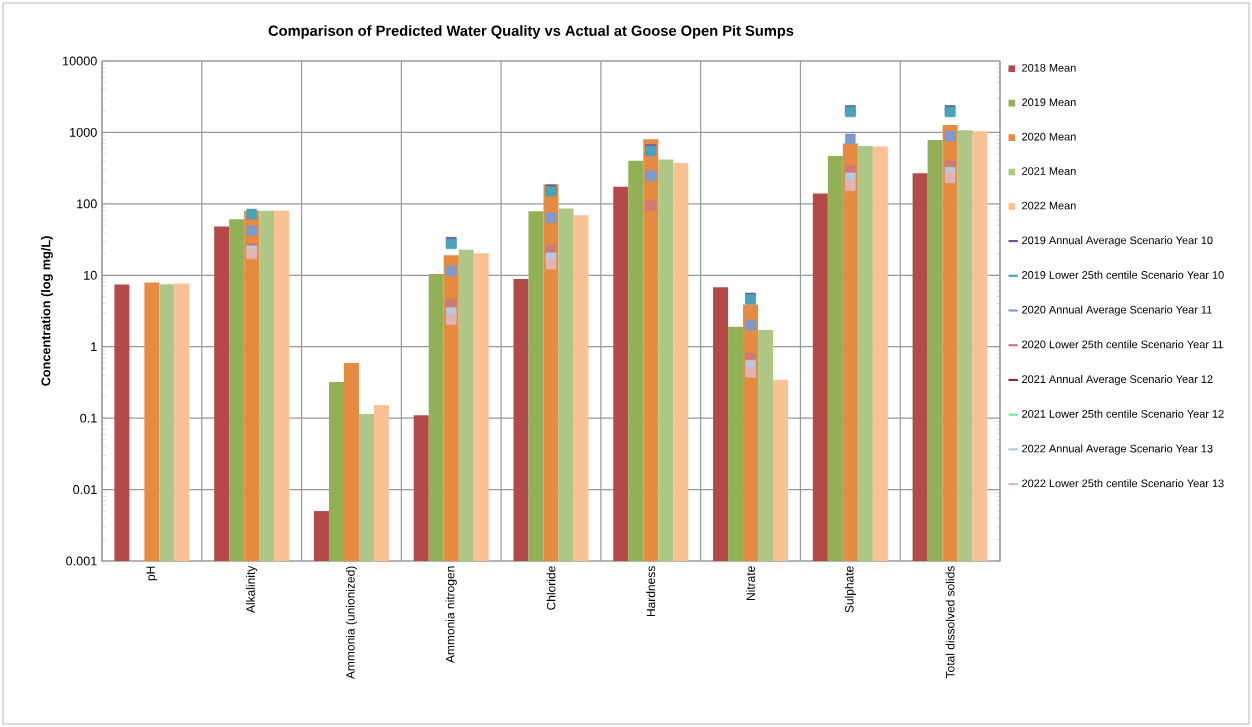  I want to click on legend-label: 2019 Mean, so click(1049, 102).